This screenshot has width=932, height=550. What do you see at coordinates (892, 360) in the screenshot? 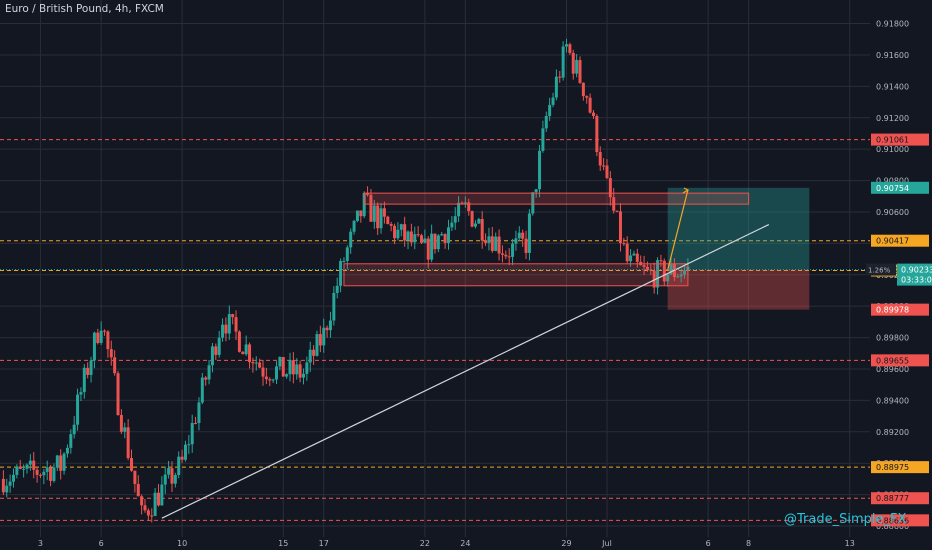
I see `level-price-label: 0.89655` at bounding box center [892, 360].